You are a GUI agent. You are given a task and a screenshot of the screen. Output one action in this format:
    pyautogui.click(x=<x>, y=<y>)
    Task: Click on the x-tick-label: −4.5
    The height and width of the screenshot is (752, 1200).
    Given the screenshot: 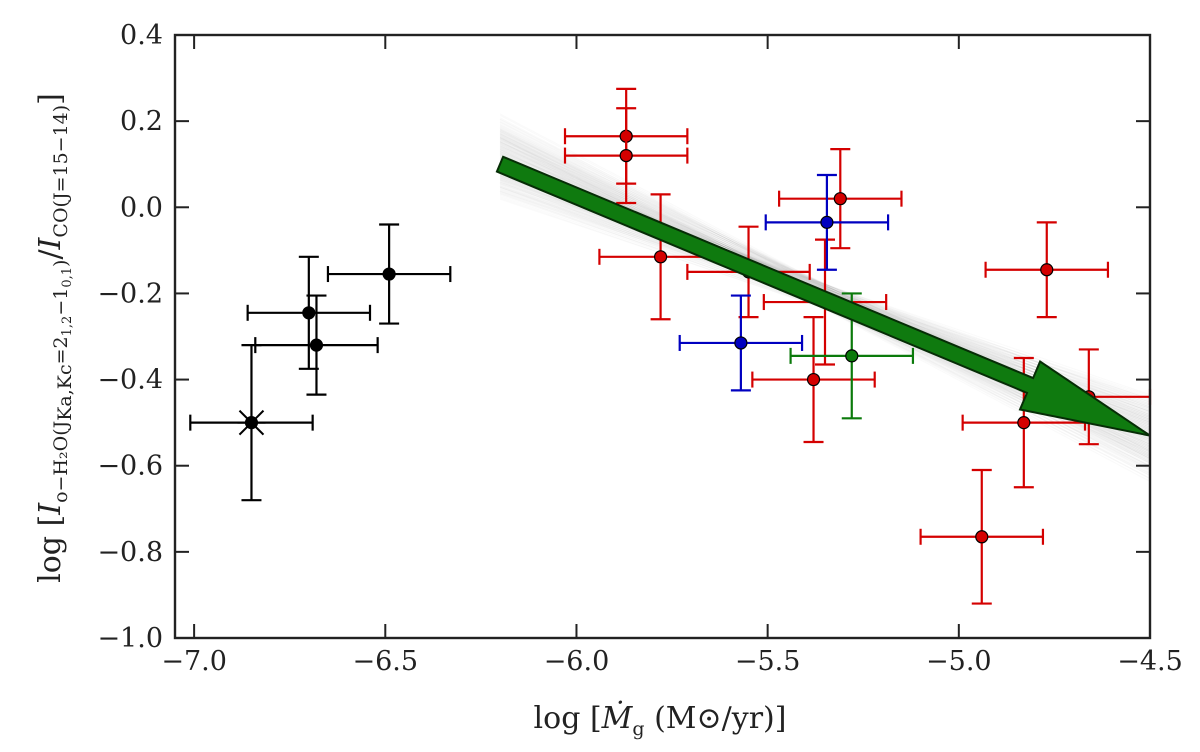 What is the action you would take?
    pyautogui.click(x=1150, y=661)
    